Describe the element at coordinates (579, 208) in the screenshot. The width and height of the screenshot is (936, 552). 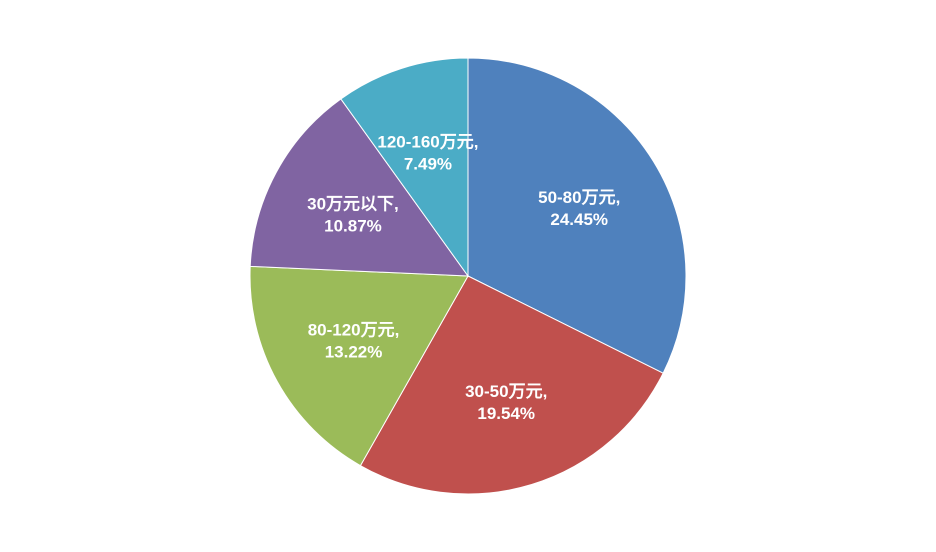
I see `data-label: 50-80万元, 24.45%` at that location.